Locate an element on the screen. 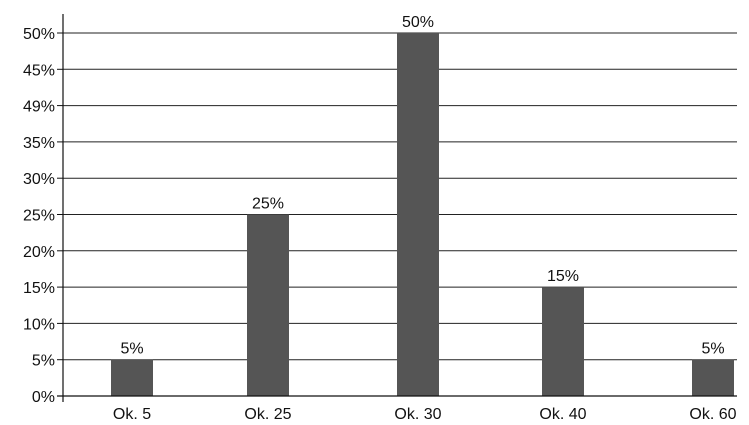 The height and width of the screenshot is (425, 749). y-tick-label: 20% is located at coordinates (39, 252).